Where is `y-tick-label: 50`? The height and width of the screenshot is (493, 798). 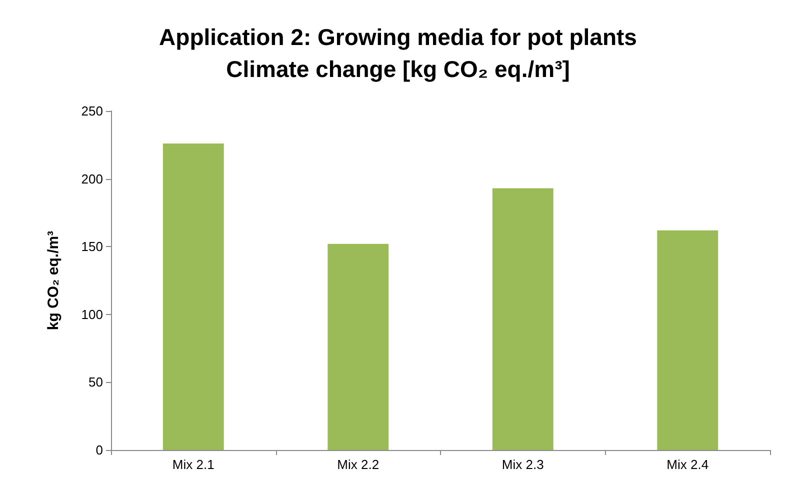
y-tick-label: 50 is located at coordinates (95, 382).